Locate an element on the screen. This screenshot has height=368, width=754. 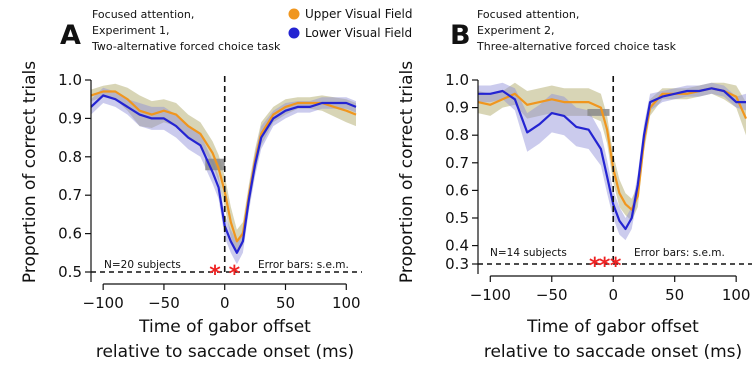
y-tick-label: 0.3 is located at coordinates (457, 264).